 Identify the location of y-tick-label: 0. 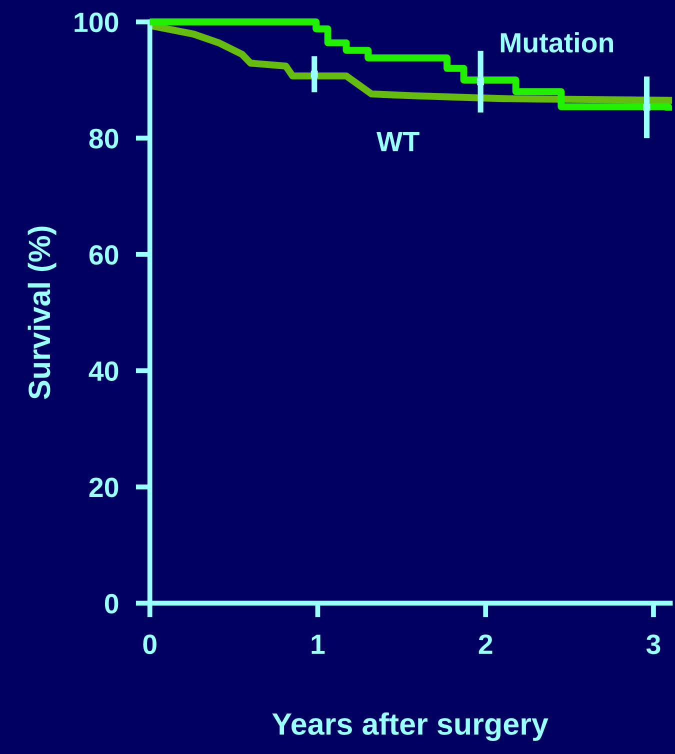
(111, 604).